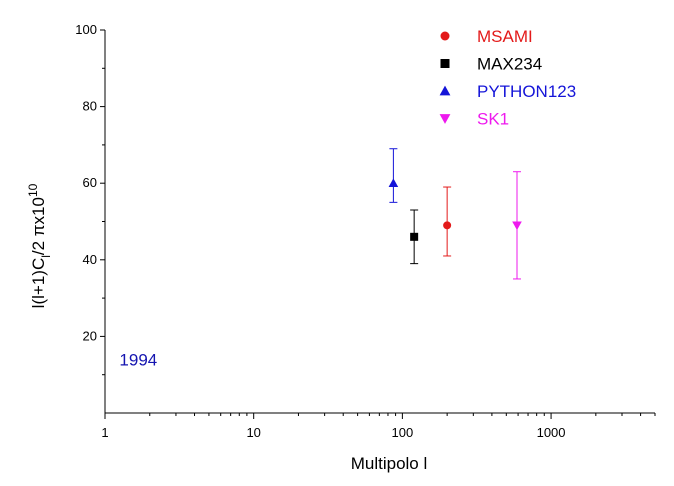 The height and width of the screenshot is (486, 674). I want to click on y-axis-title: l(l+1)Cl/2 πx1010, so click(39, 245).